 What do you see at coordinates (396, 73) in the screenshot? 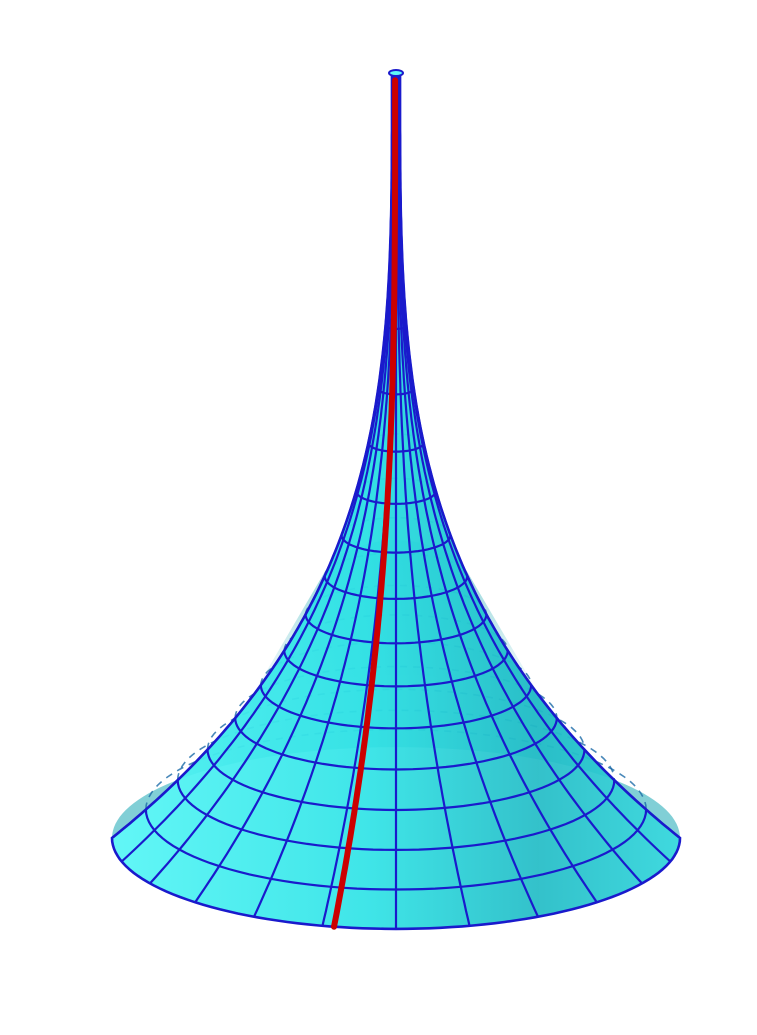
I see `surface-tip` at bounding box center [396, 73].